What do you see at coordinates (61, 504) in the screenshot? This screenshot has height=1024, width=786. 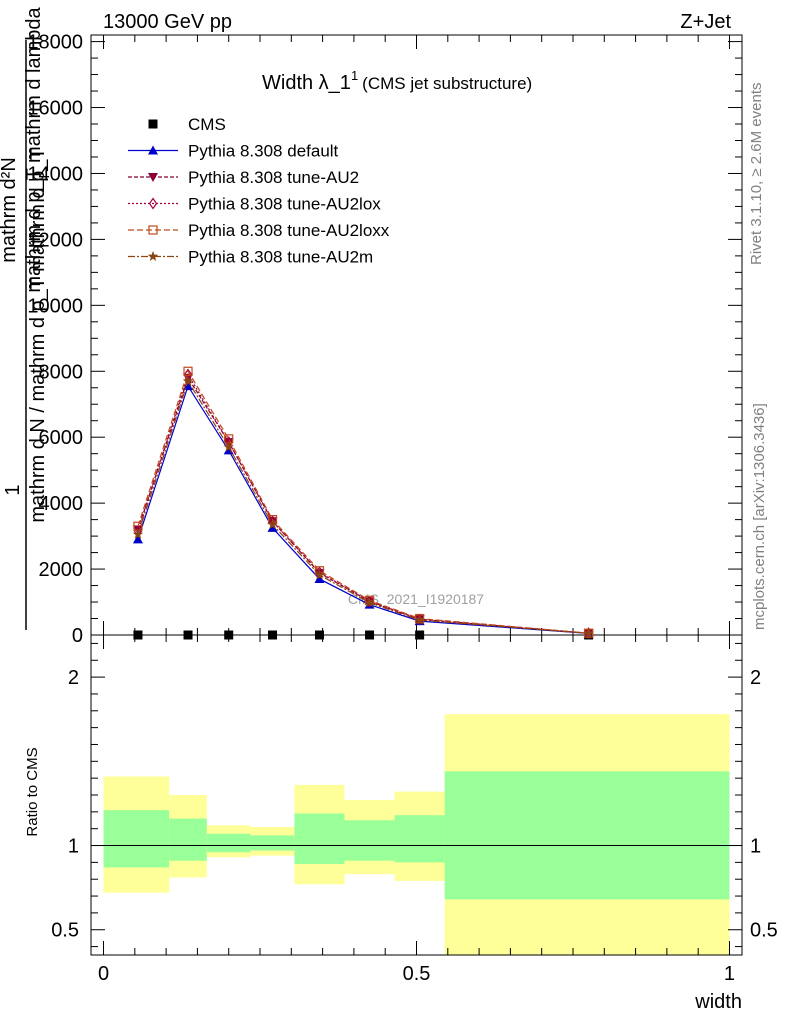 I see `main-y-tick-label: 4000` at bounding box center [61, 504].